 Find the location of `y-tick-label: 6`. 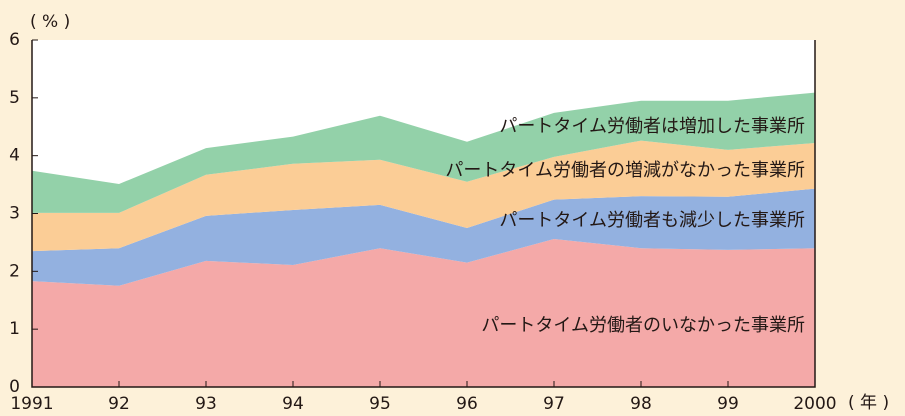

y-tick-label: 6 is located at coordinates (14, 40).